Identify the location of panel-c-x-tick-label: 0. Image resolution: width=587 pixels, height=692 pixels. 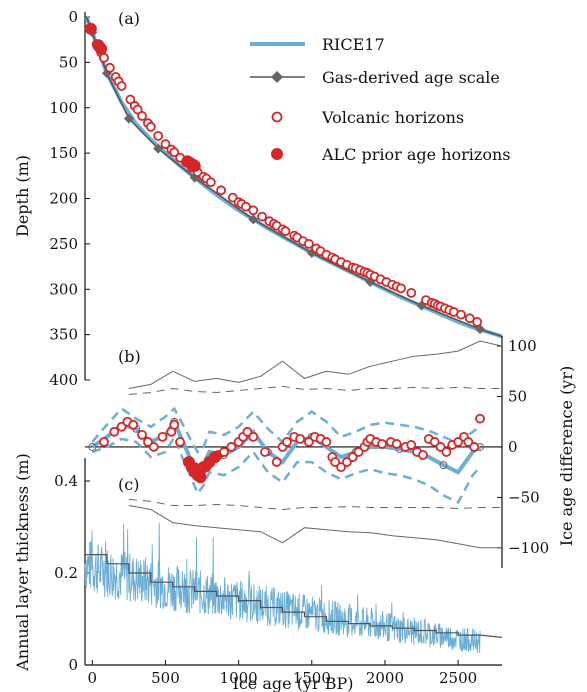
(93, 678).